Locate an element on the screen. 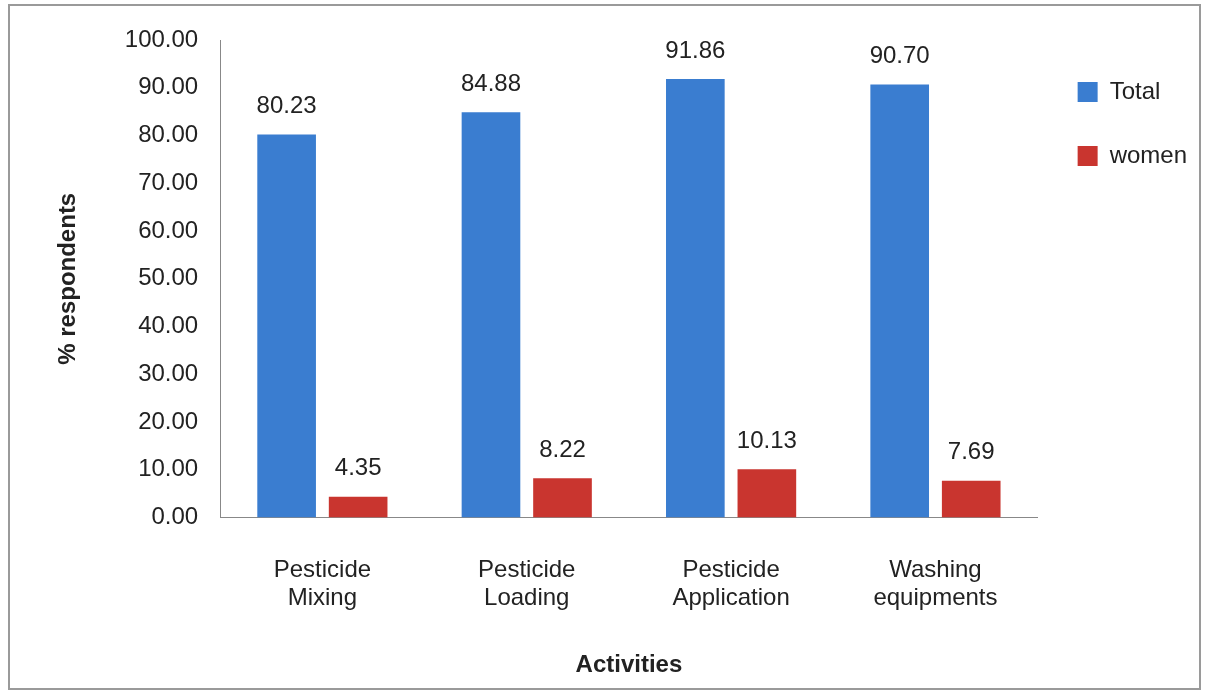 The image size is (1207, 694). data-label: 90.70 is located at coordinates (899, 55).